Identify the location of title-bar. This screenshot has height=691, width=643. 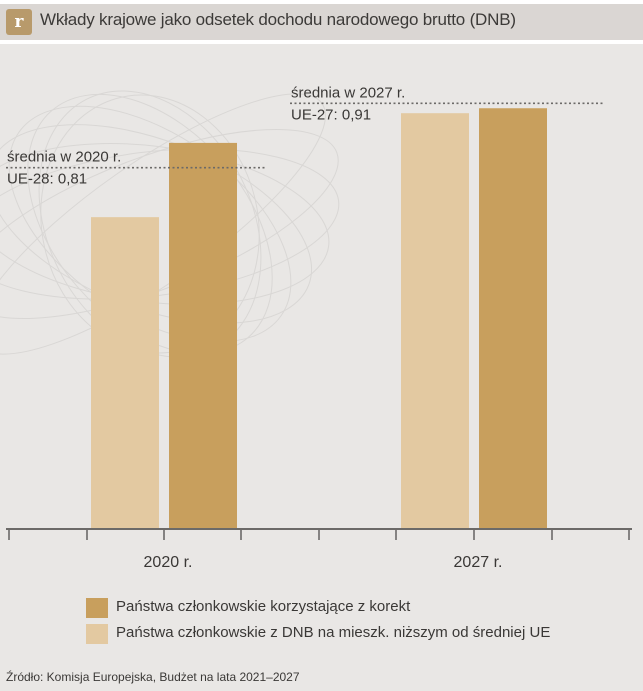
(321, 22).